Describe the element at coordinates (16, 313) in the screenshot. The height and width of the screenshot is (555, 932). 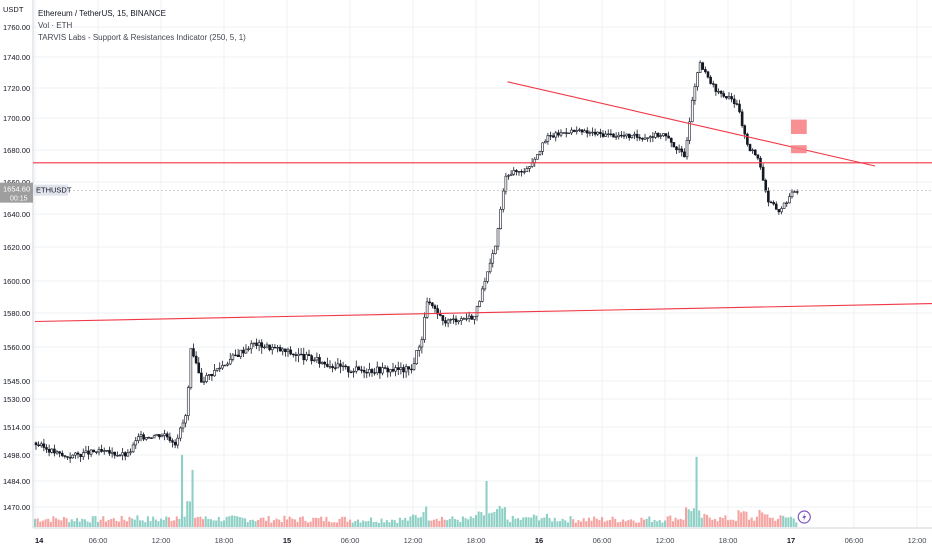
I see `price-tick-label: 1580.00` at that location.